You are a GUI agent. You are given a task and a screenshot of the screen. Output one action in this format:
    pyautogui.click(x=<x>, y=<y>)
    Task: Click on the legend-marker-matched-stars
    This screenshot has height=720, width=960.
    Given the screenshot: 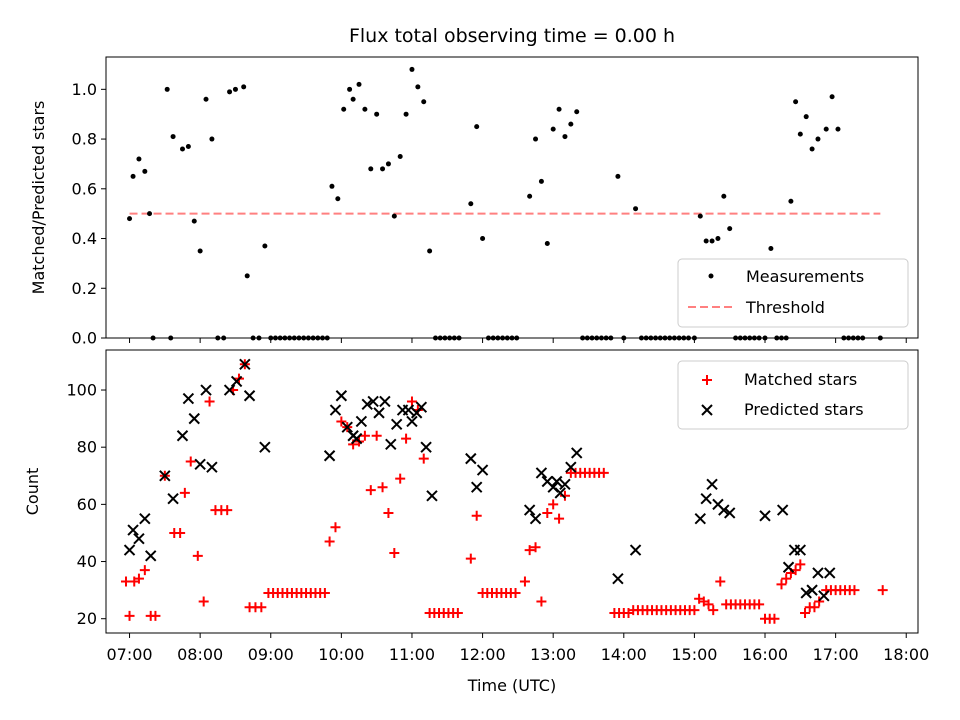 What is the action you would take?
    pyautogui.click(x=707, y=380)
    